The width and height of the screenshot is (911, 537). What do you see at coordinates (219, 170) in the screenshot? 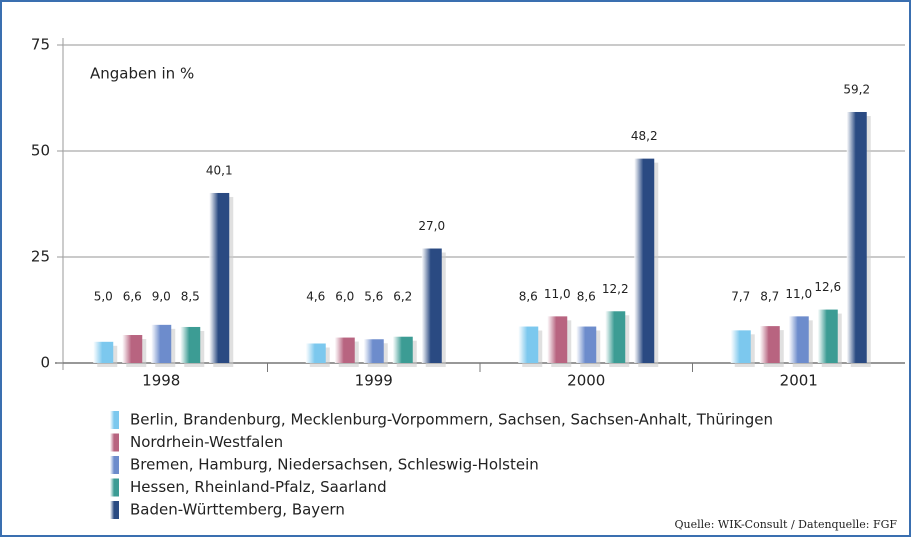
I see `value-label: 40,1` at bounding box center [219, 170].